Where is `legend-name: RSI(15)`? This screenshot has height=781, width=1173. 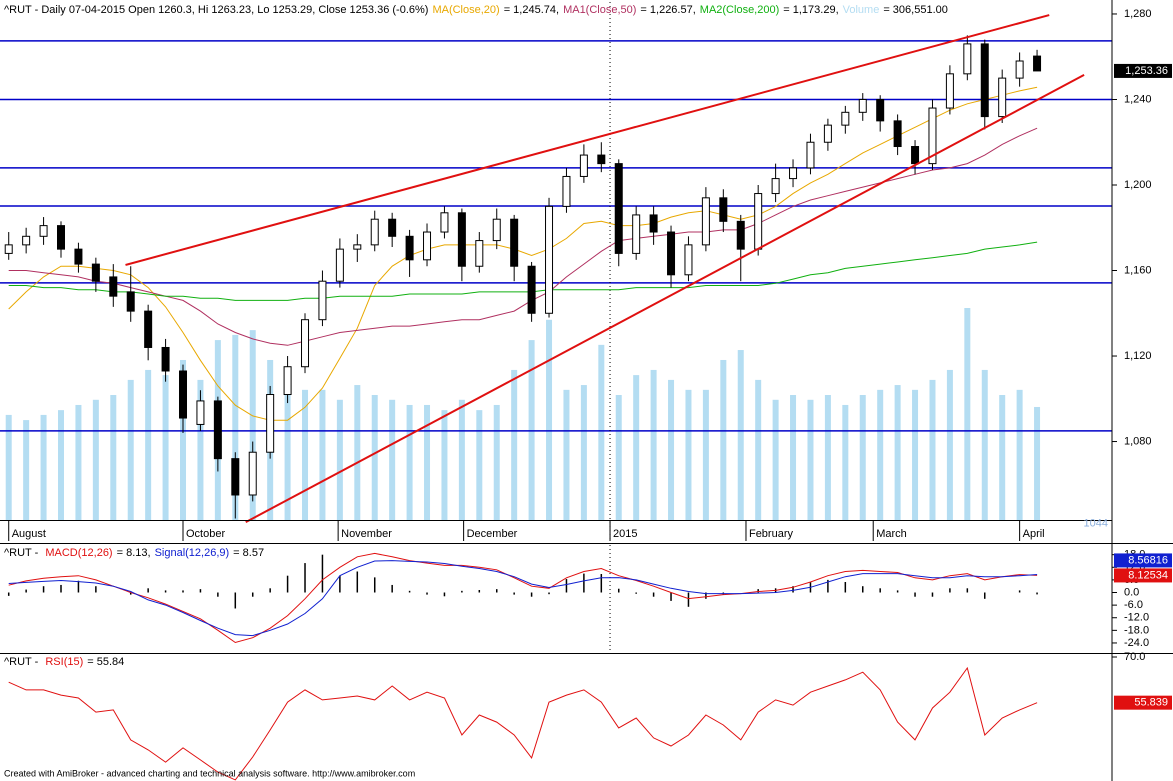 legend-name: RSI(15) is located at coordinates (64, 662).